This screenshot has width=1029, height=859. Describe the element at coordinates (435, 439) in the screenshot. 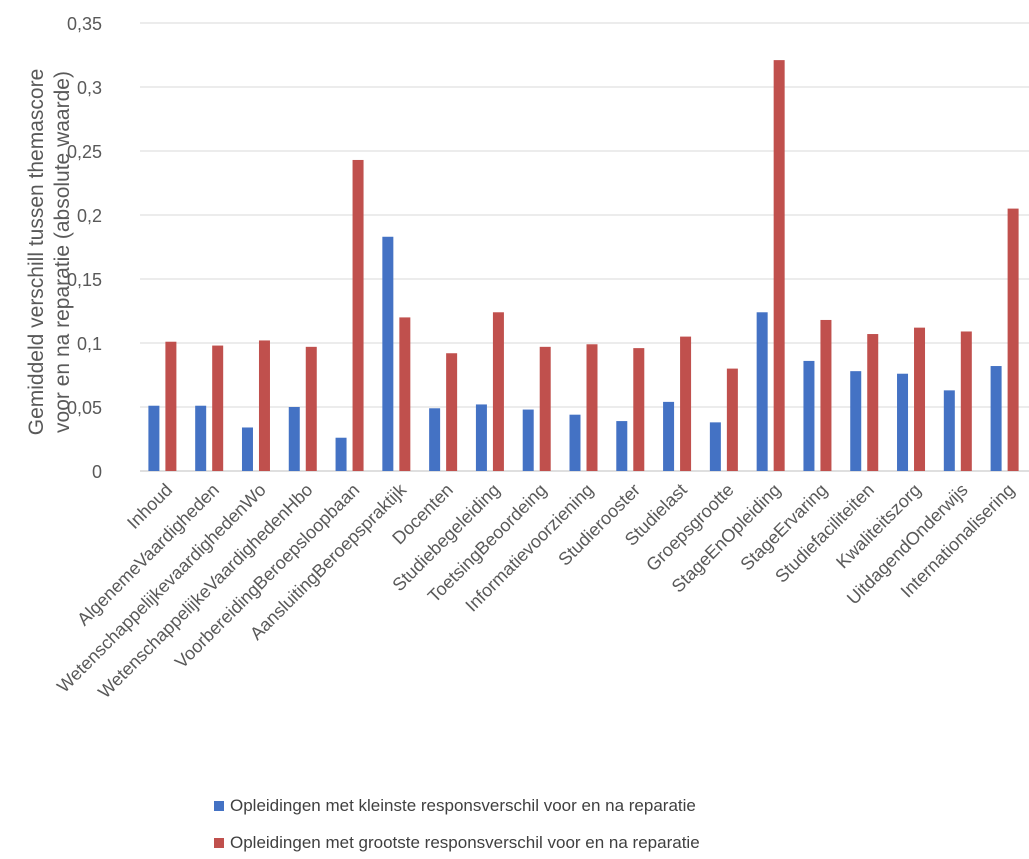

I see `bar-small-Docenten` at that location.